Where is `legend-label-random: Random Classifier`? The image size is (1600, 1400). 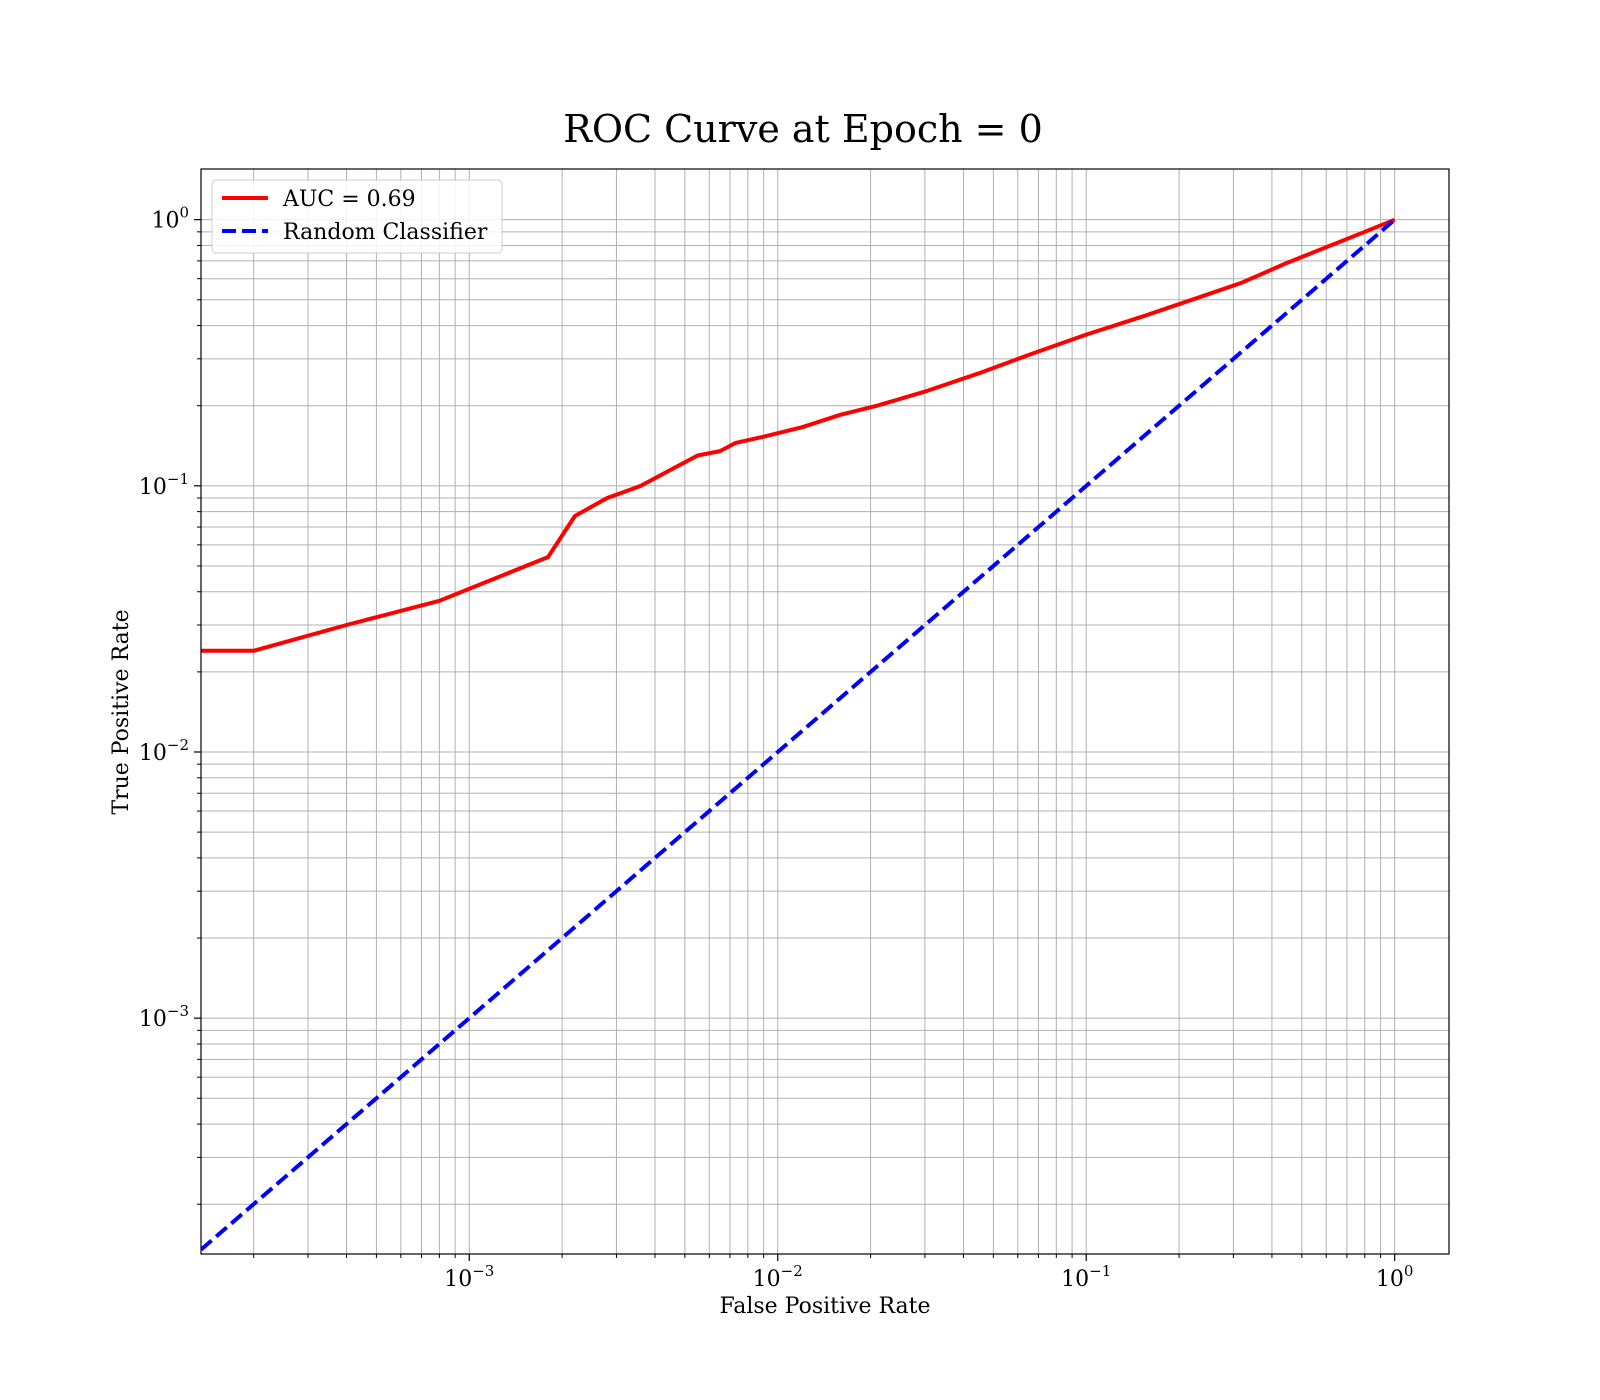
legend-label-random: Random Classifier is located at coordinates (385, 232).